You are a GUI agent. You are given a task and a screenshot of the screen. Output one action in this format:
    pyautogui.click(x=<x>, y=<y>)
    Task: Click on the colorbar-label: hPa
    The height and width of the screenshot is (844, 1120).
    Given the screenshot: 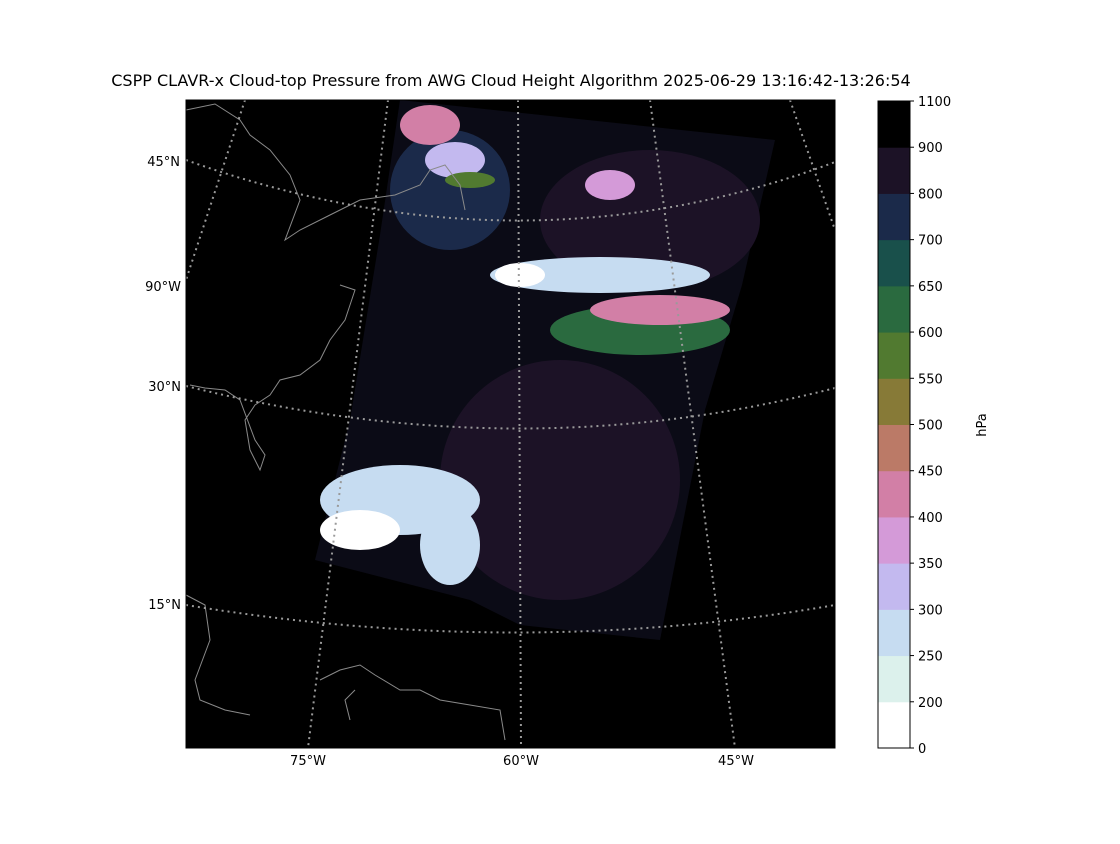 What is the action you would take?
    pyautogui.click(x=982, y=424)
    